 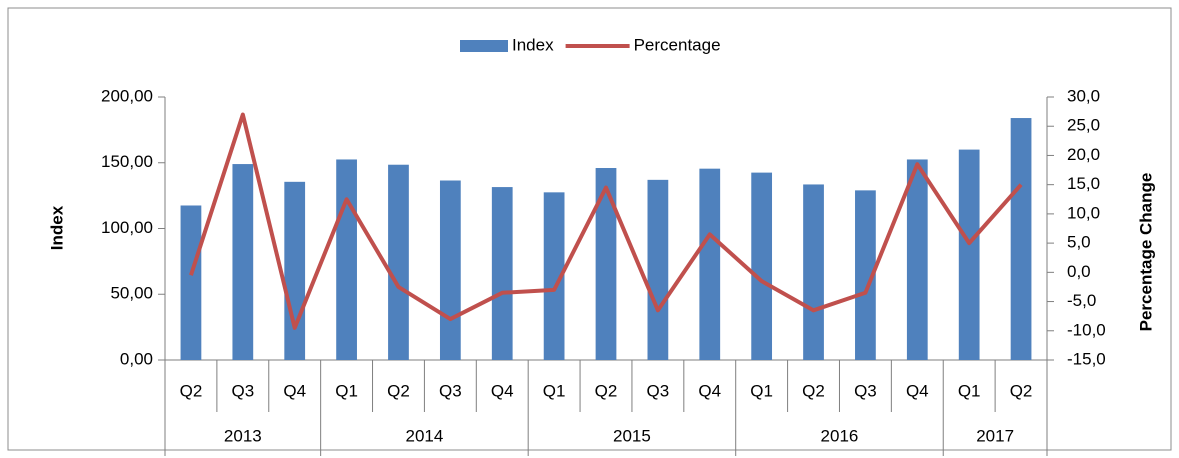 What do you see at coordinates (424, 435) in the screenshot?
I see `group-label: 2014` at bounding box center [424, 435].